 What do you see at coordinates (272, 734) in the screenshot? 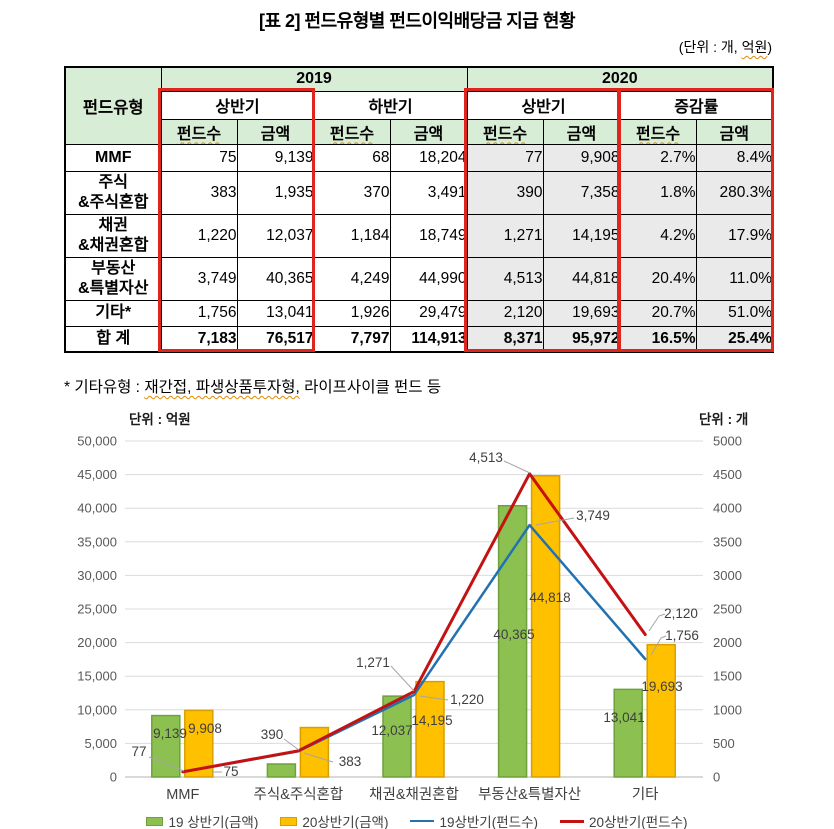
I see `svg-text: 390` at bounding box center [272, 734].